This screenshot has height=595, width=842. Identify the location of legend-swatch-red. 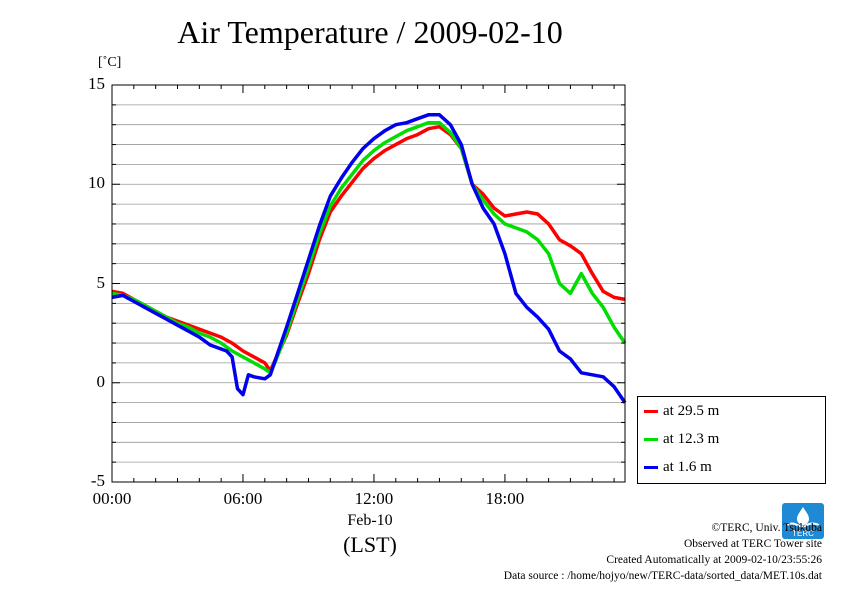
(651, 411).